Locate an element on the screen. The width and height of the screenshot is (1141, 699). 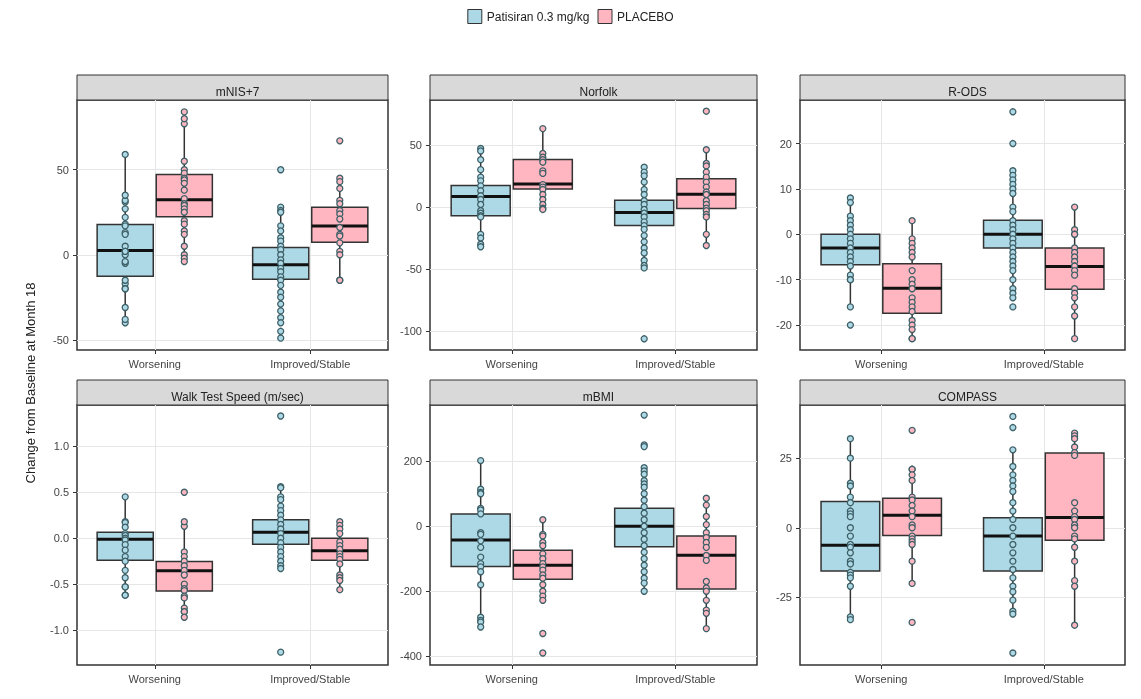
legend-label: PLACEBO is located at coordinates (645, 16).